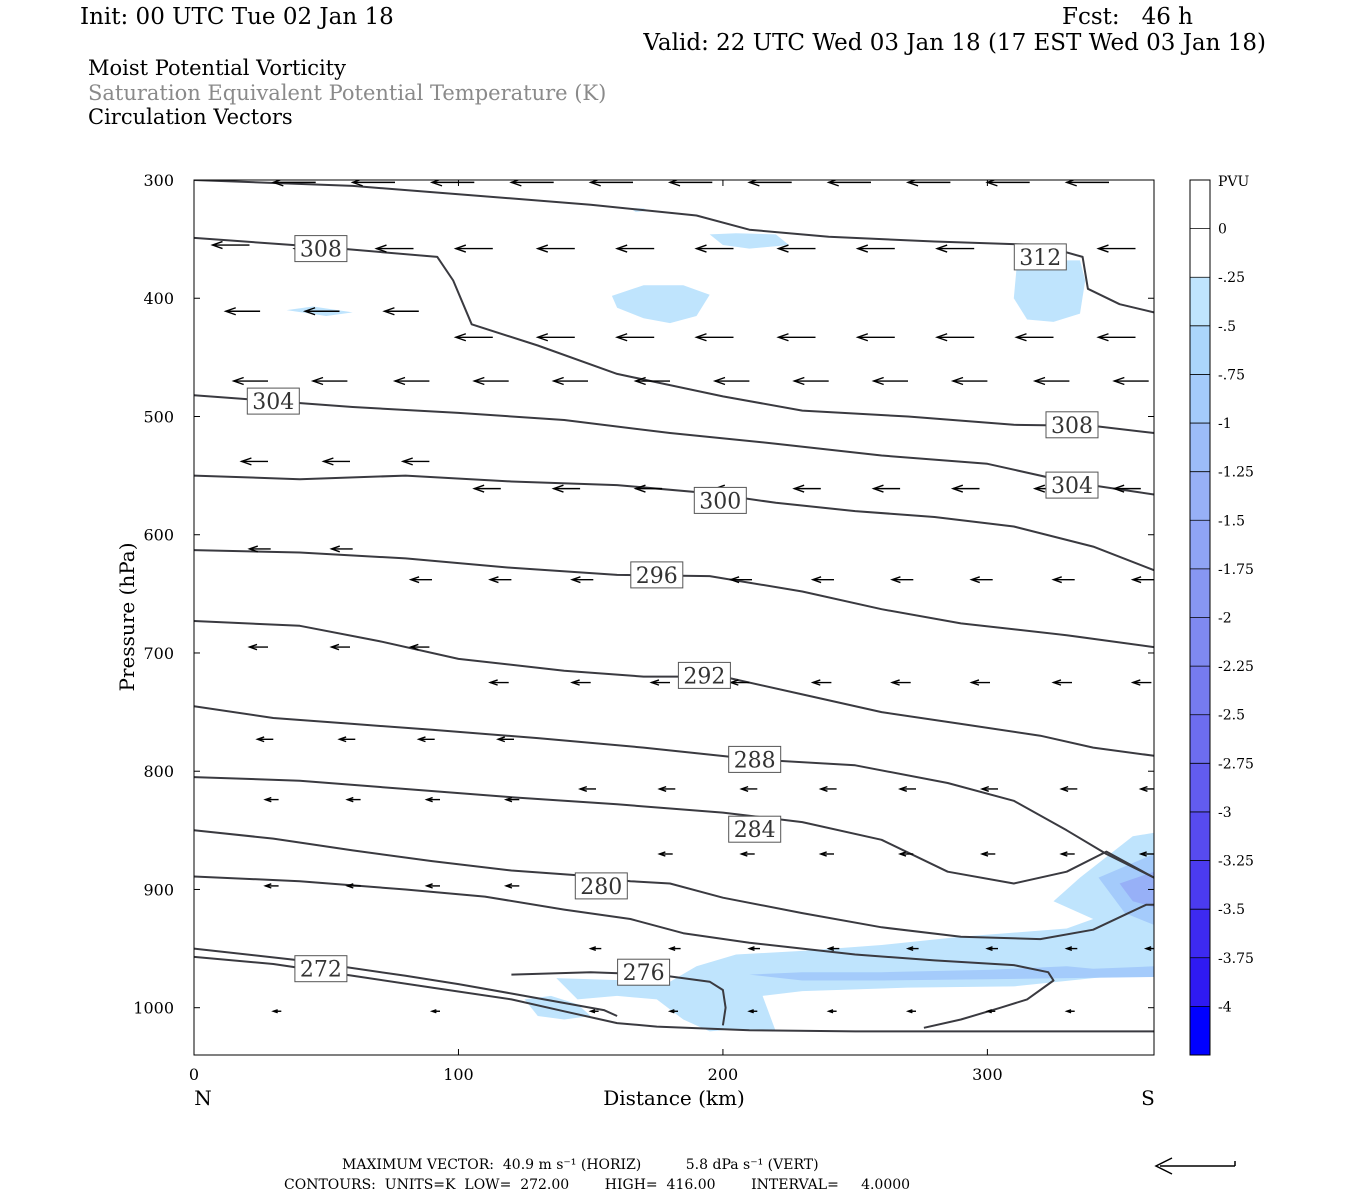 This screenshot has width=1350, height=1200. Describe the element at coordinates (127, 617) in the screenshot. I see `y-axis-label: Pressure (hPa)` at that location.